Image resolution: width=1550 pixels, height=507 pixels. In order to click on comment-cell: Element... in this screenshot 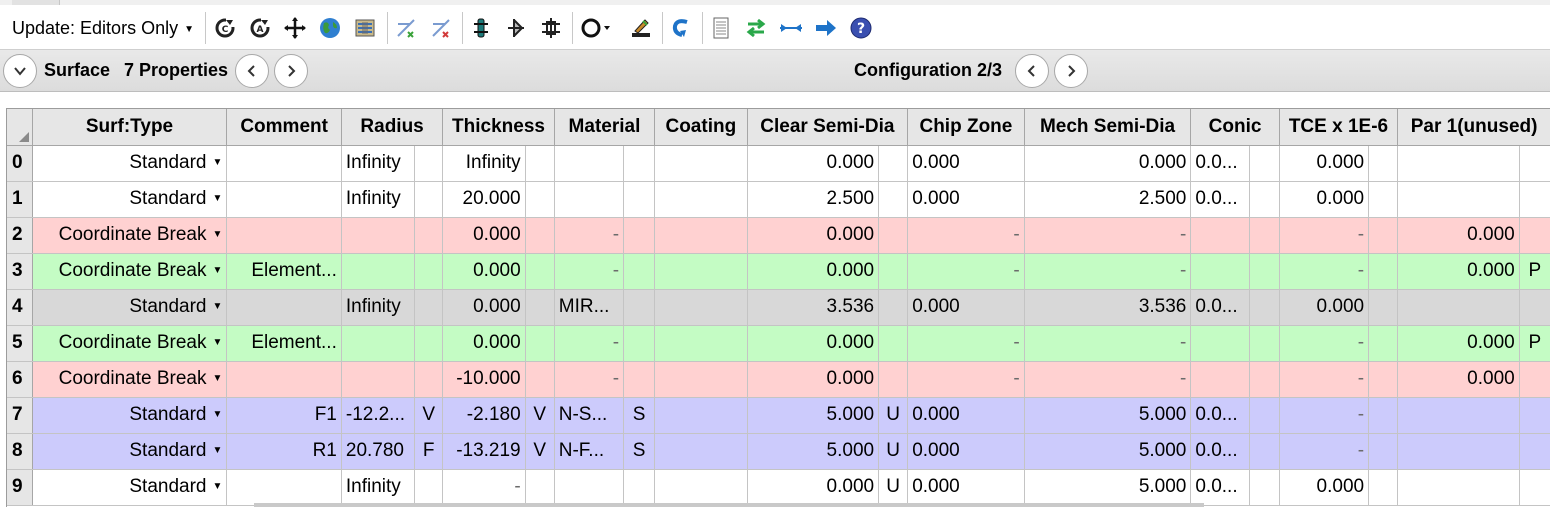, I will do `click(284, 343)`.